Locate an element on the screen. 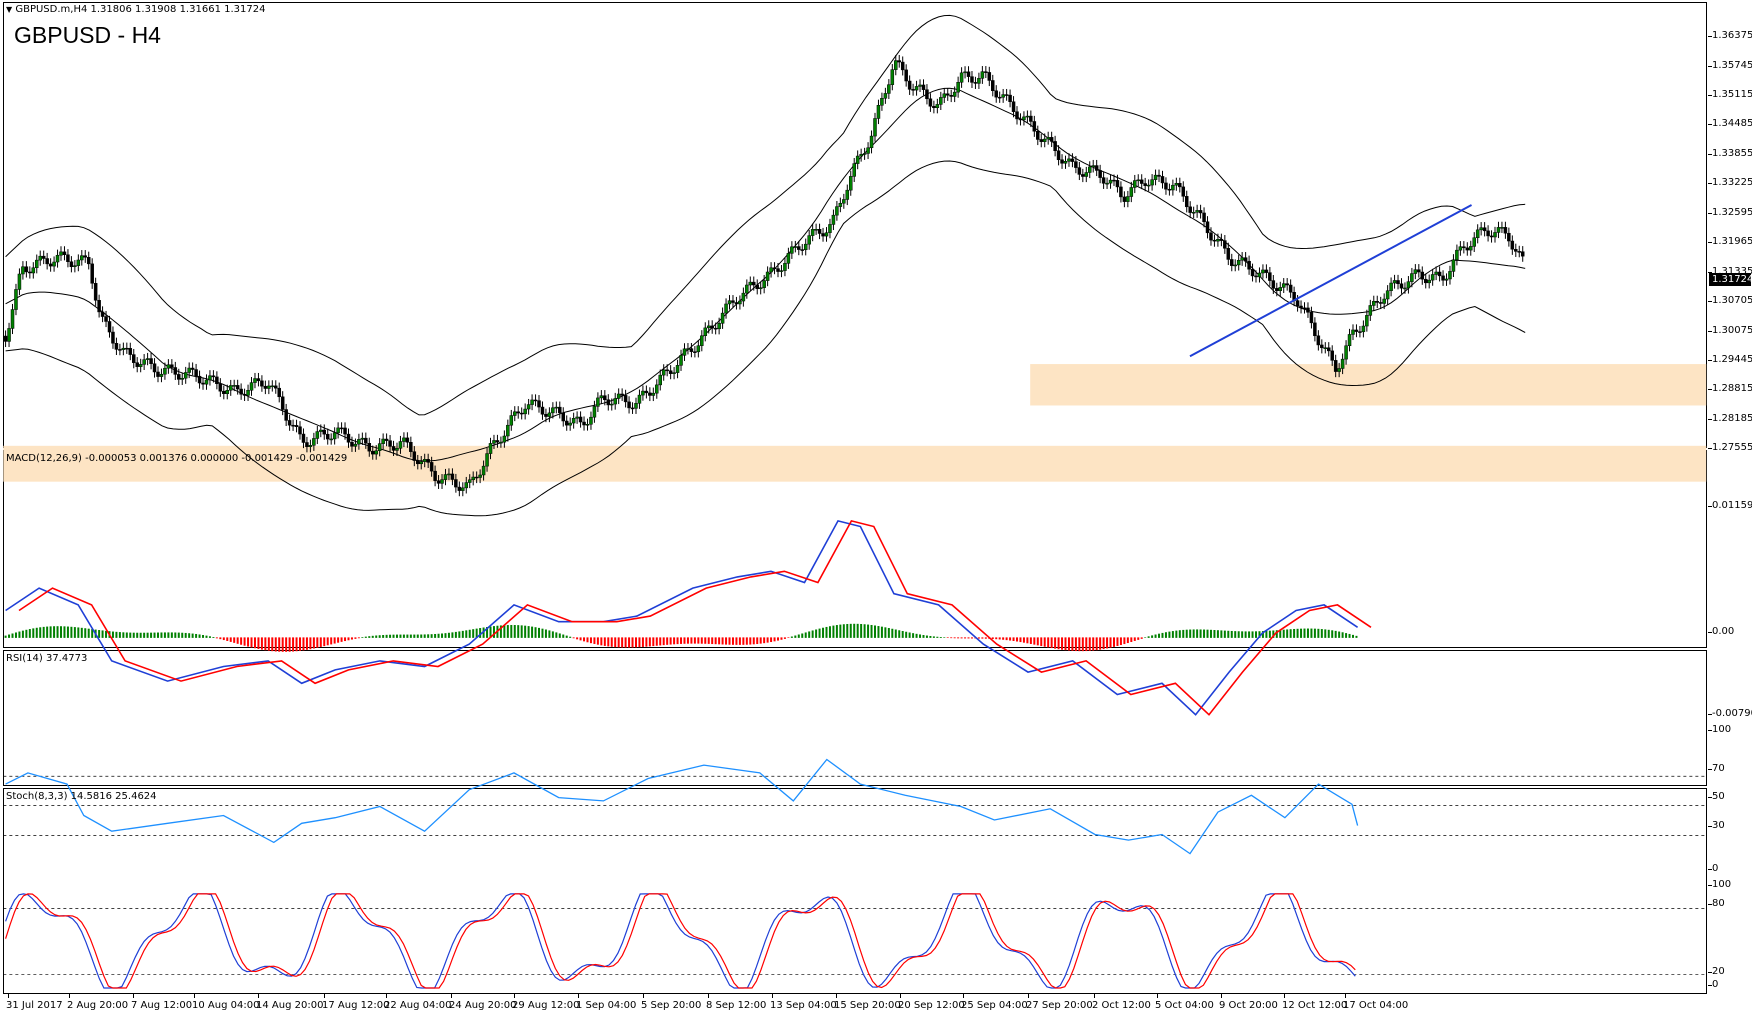  chart-menu-icon: ▼ is located at coordinates (9, 9).